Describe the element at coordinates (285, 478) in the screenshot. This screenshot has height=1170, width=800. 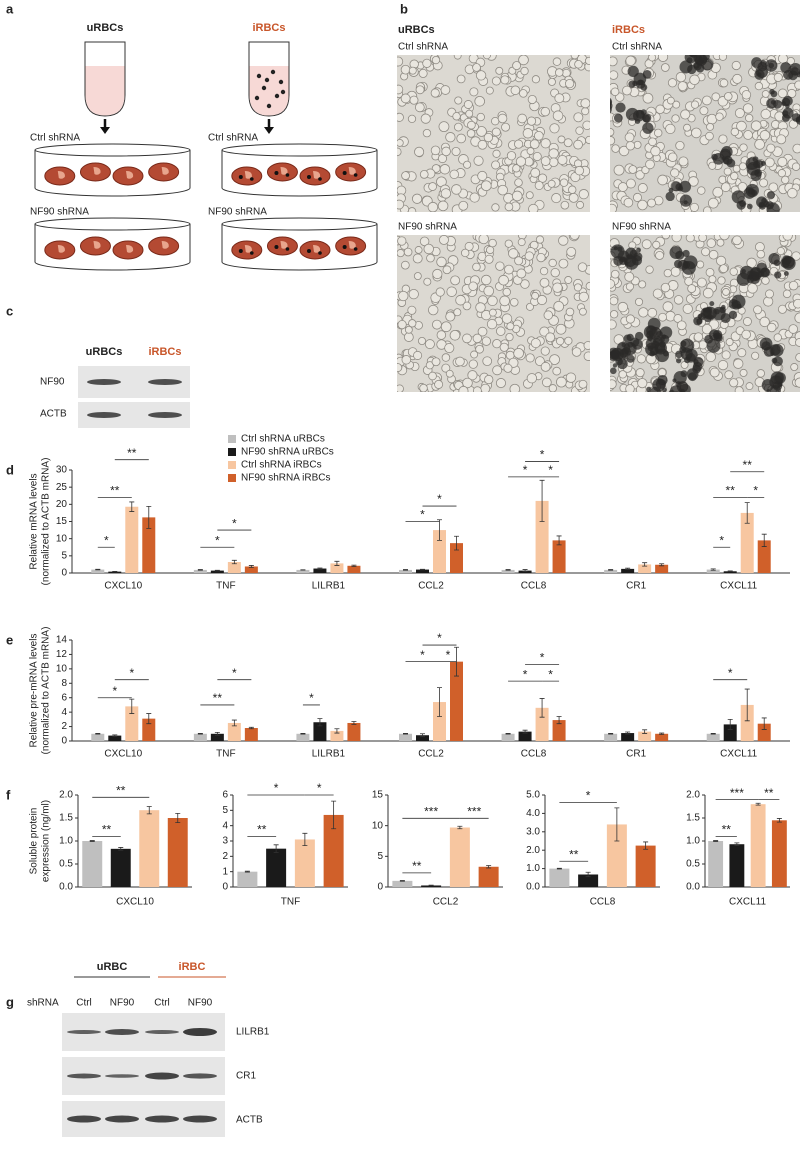
I see `legend-label: NF90 shRNA iRBCs` at that location.